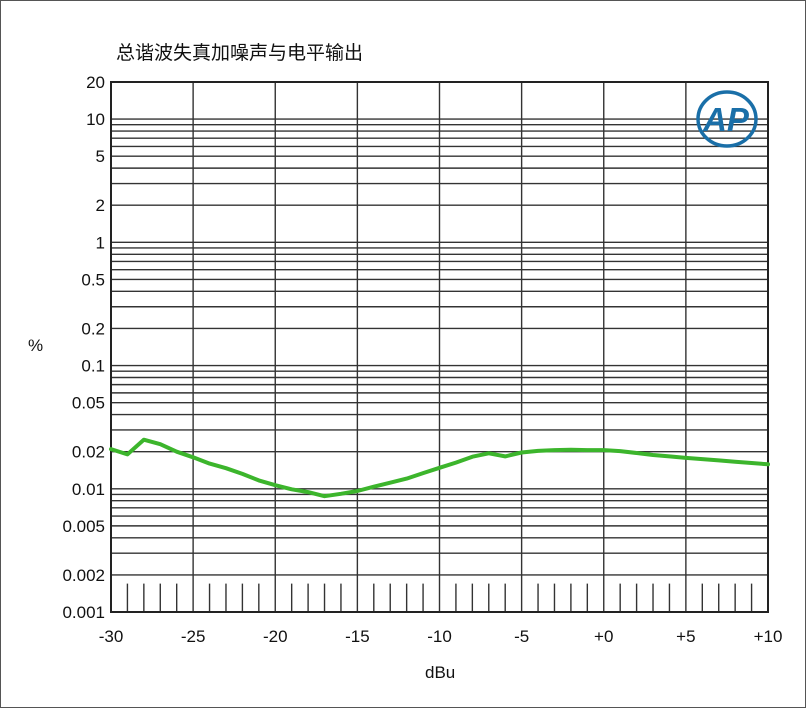 The image size is (806, 708). I want to click on x-tick-label: -10, so click(439, 636).